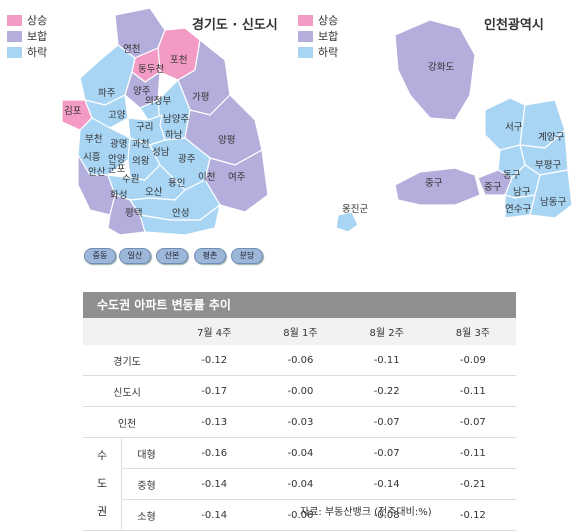  Describe the element at coordinates (174, 135) in the screenshot. I see `label-hanam: 하남` at that location.